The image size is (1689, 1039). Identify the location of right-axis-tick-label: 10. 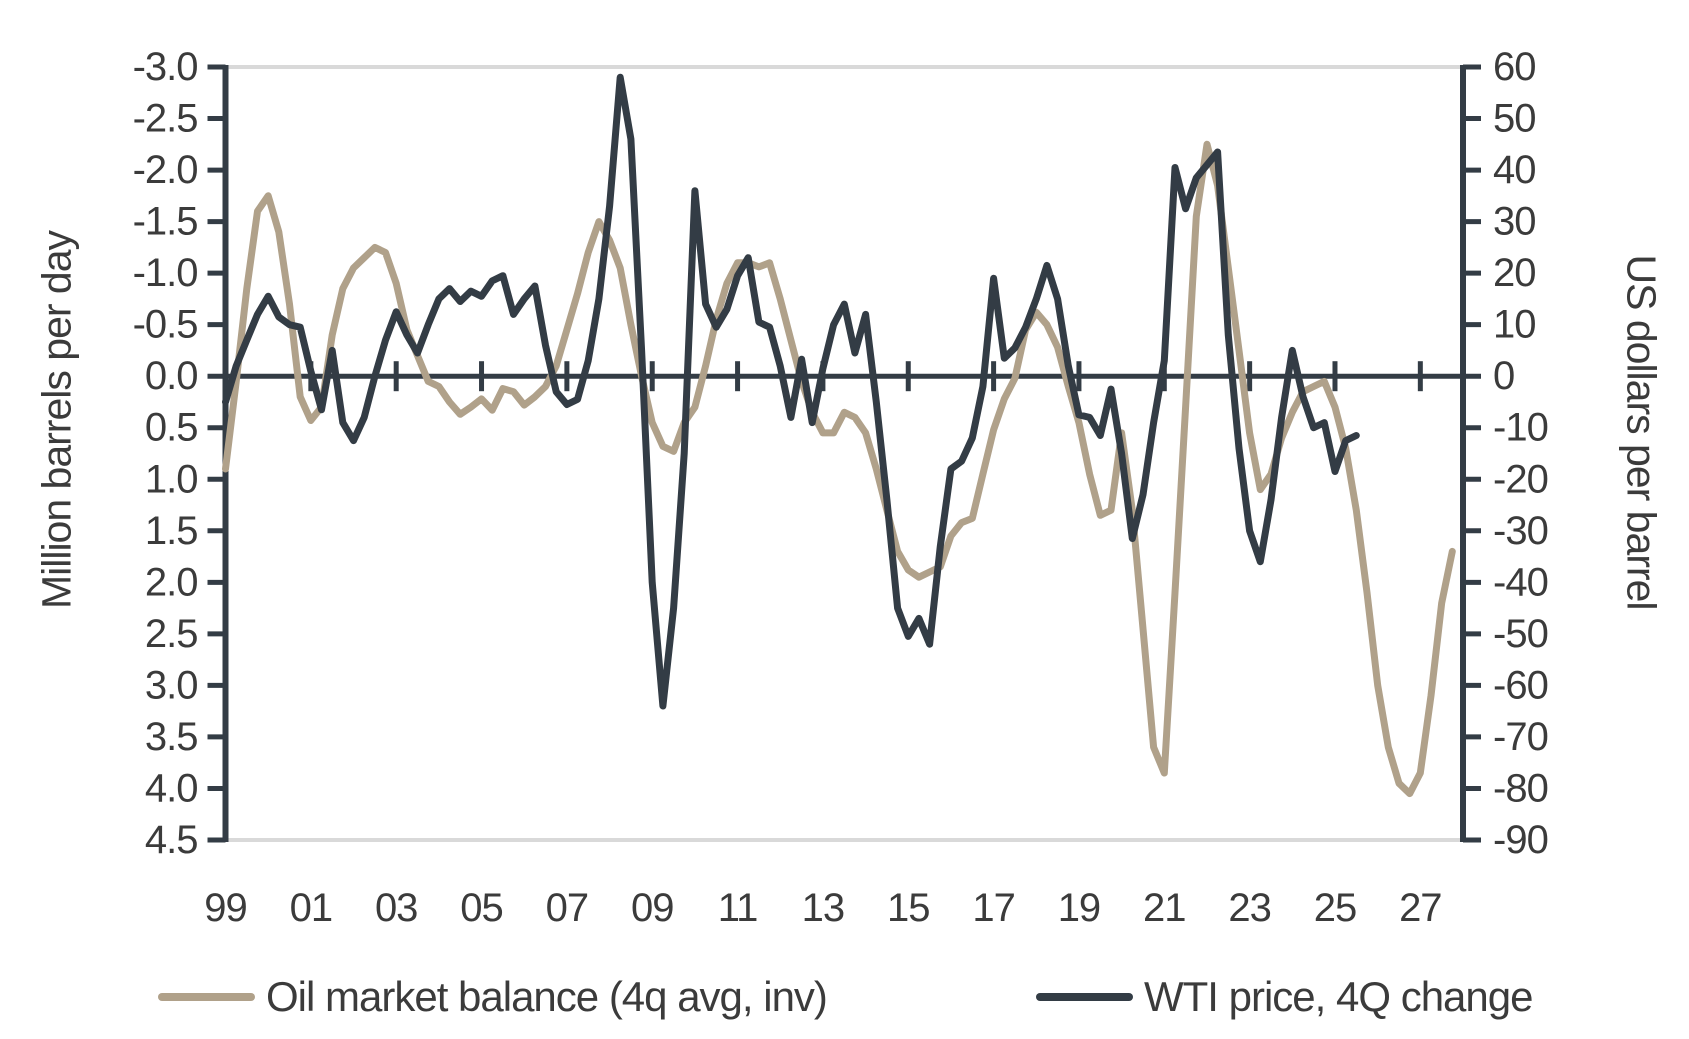
(1514, 325).